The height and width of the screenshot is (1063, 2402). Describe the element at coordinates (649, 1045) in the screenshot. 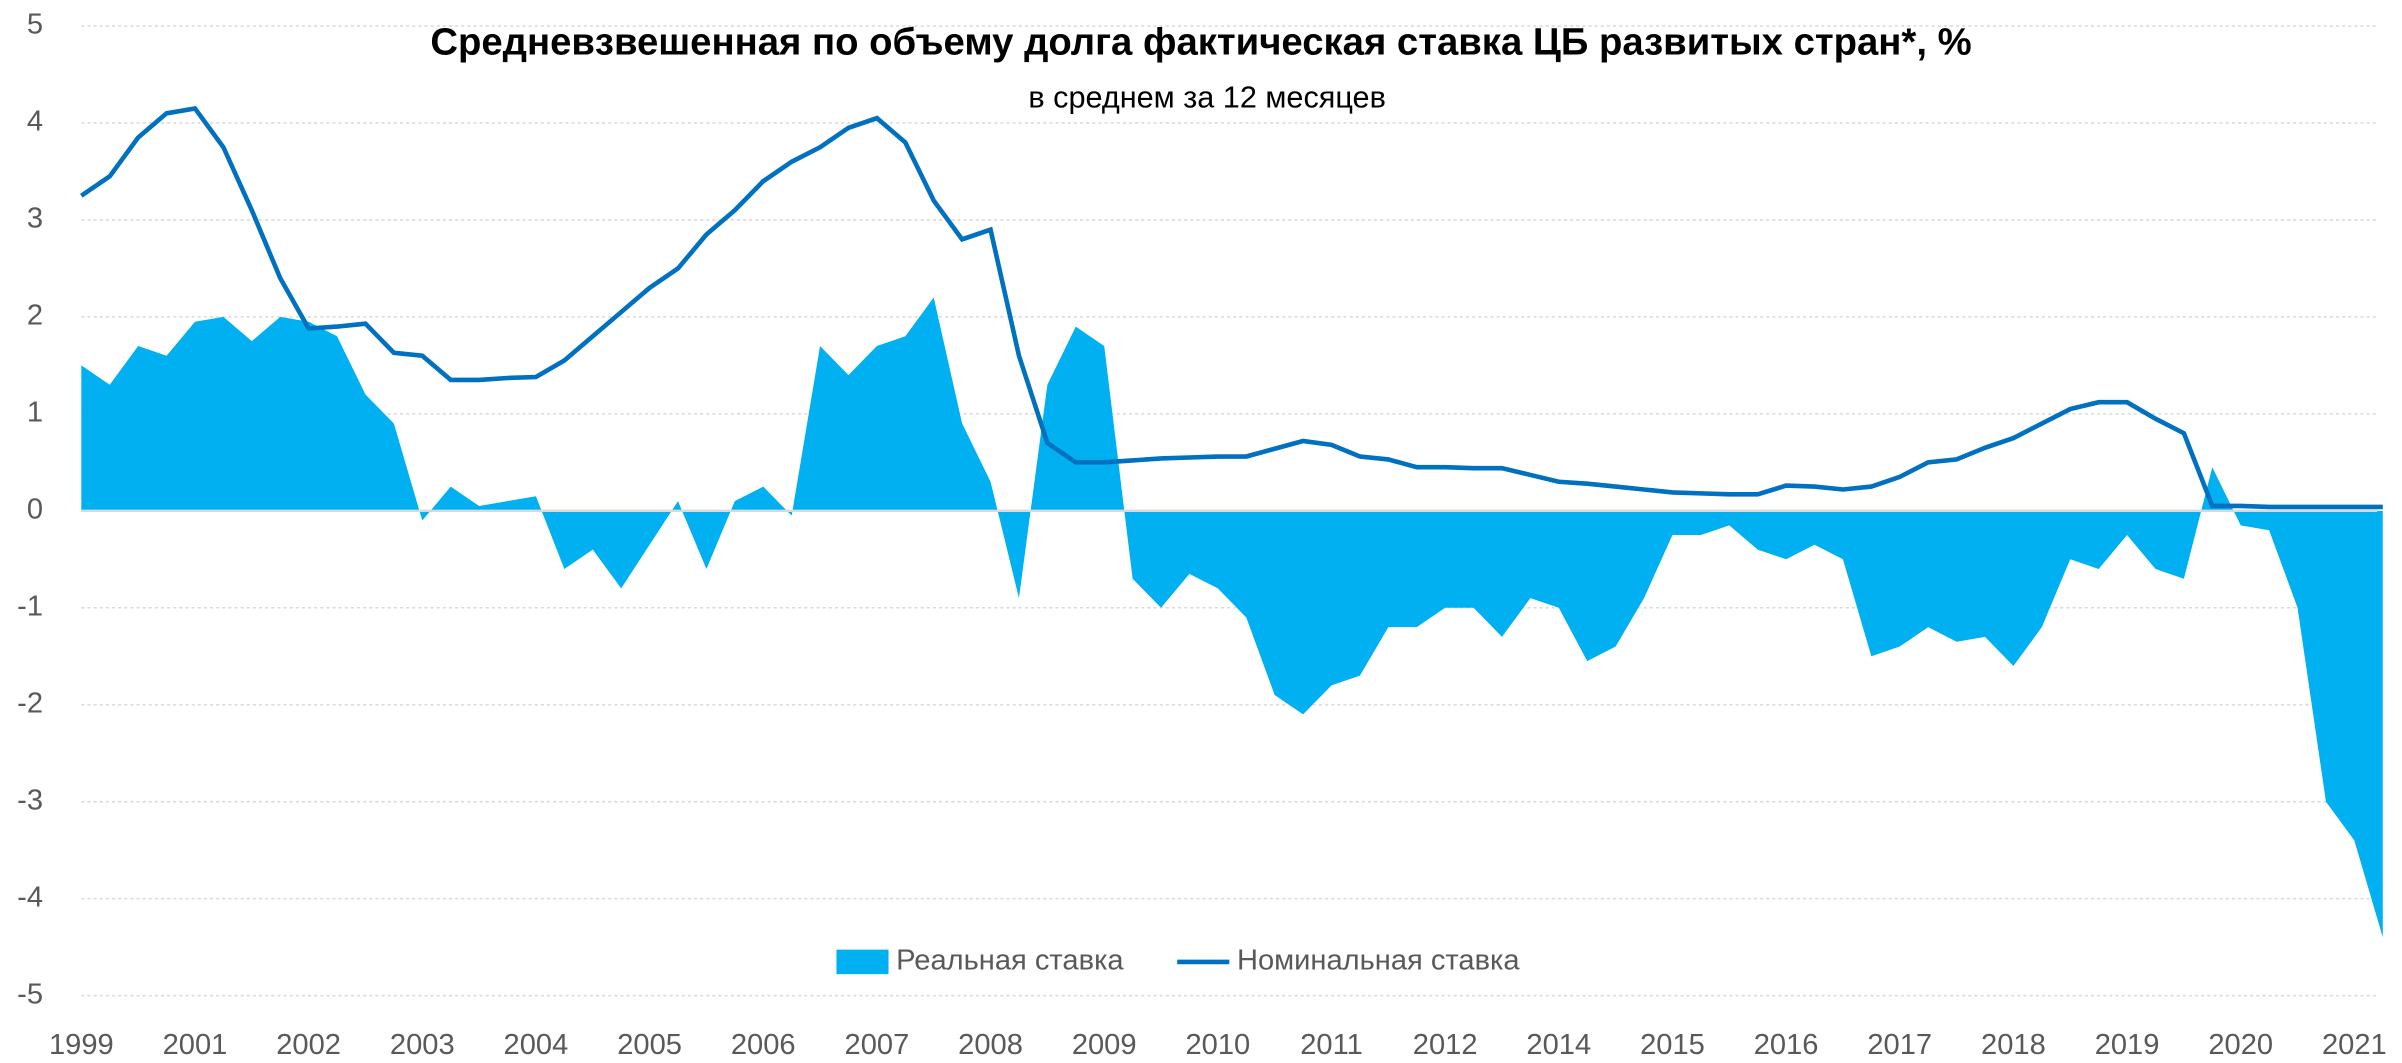

I see `x-tick-label: 2005` at that location.